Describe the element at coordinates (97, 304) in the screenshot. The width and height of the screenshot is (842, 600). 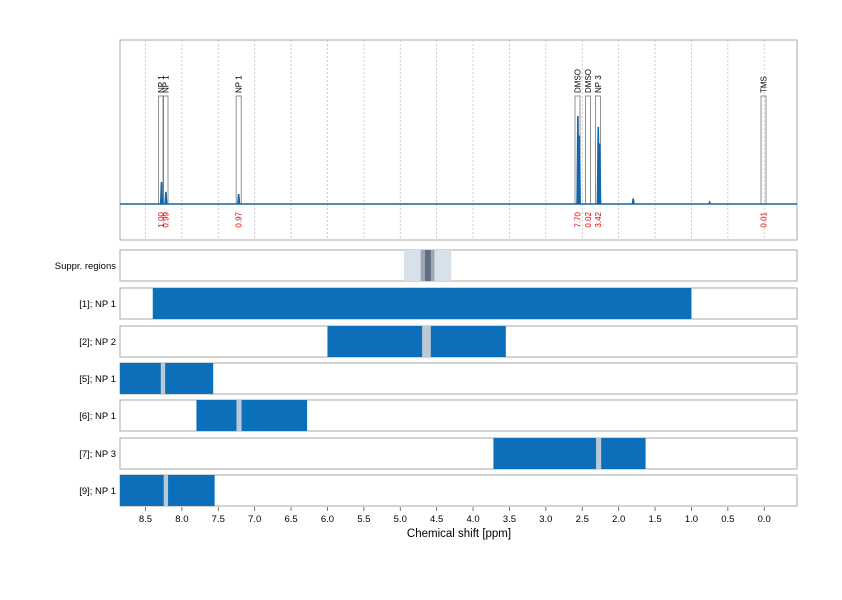
I see `region-row-label: [1]; NP 1` at that location.